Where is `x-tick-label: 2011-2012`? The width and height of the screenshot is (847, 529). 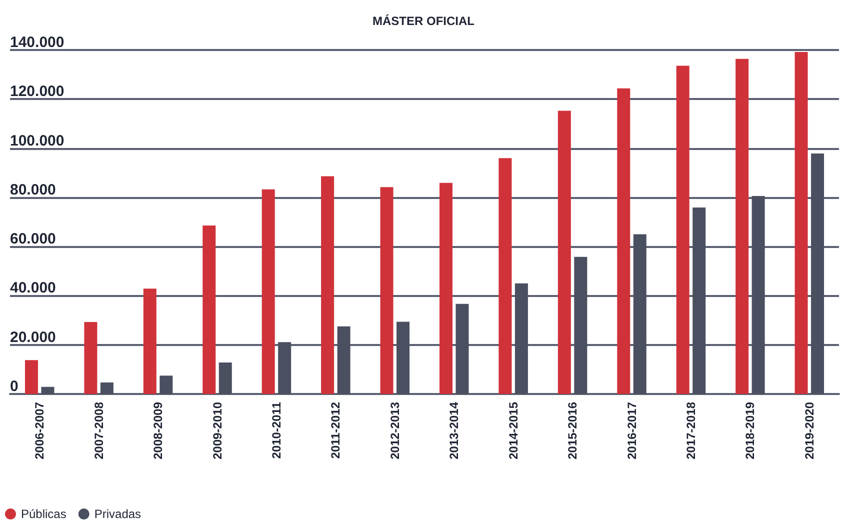
x-tick-label: 2011-2012 is located at coordinates (335, 430).